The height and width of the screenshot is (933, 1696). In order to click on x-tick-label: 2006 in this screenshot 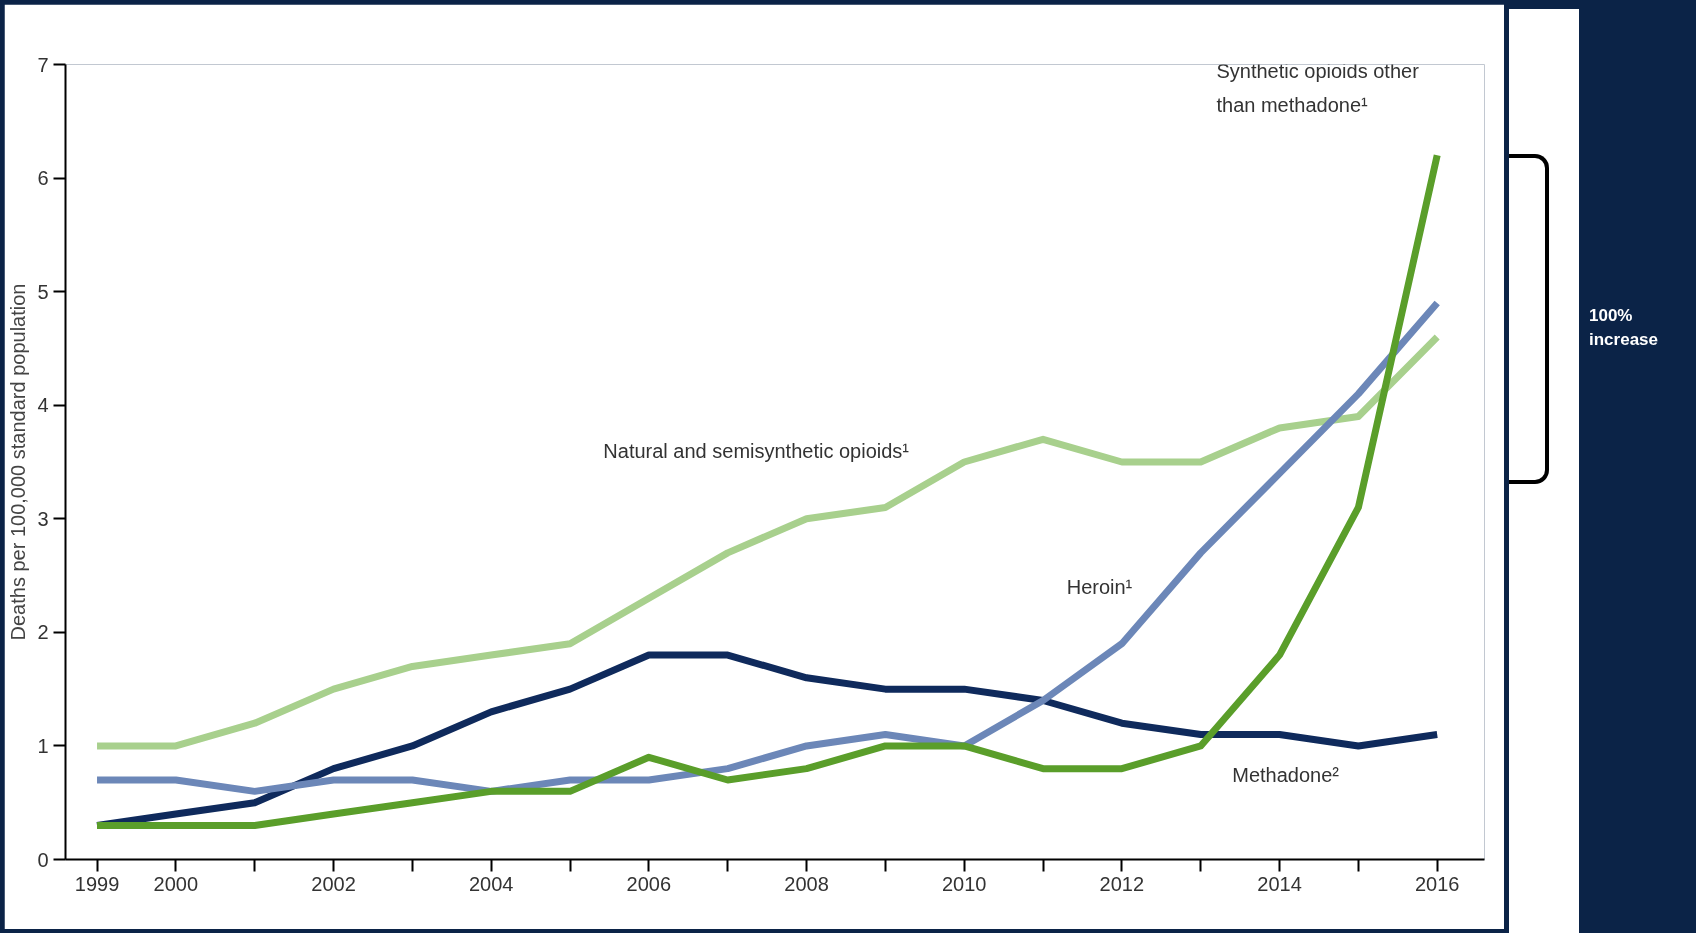, I will do `click(649, 883)`.